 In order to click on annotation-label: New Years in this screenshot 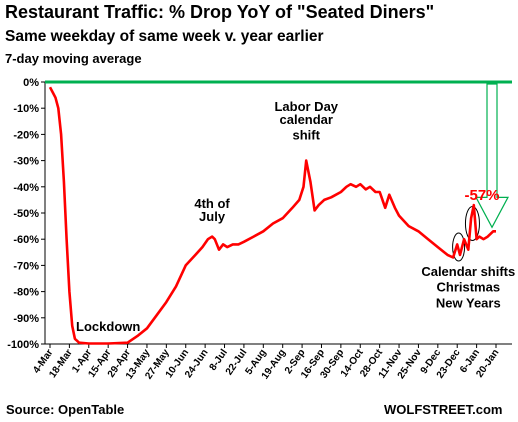, I will do `click(468, 302)`.